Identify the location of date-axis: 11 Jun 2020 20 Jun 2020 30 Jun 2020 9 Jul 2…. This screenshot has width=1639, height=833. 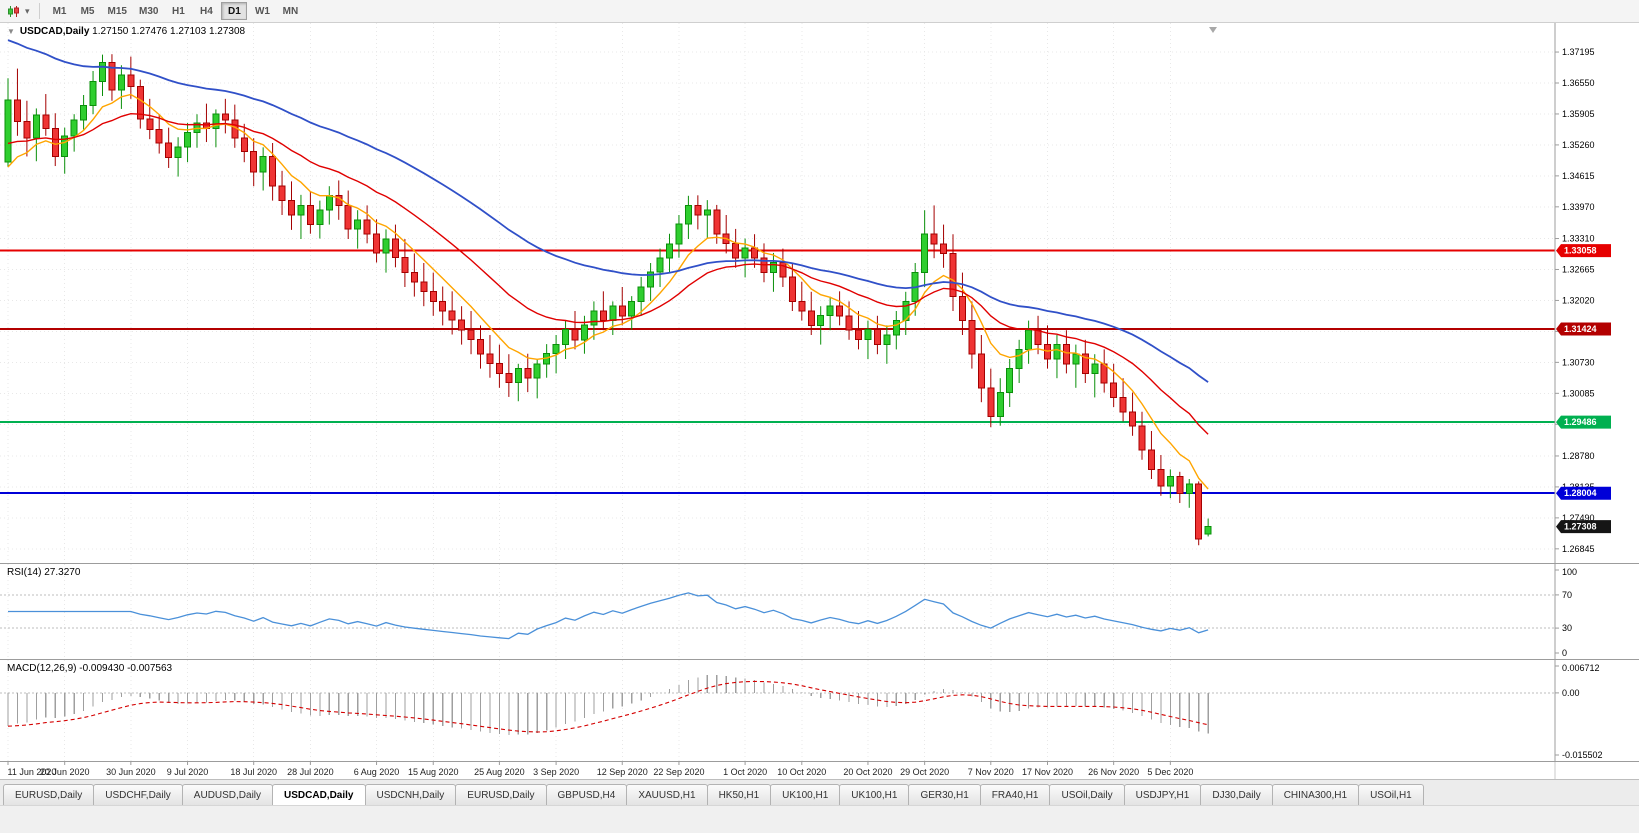
(819, 770).